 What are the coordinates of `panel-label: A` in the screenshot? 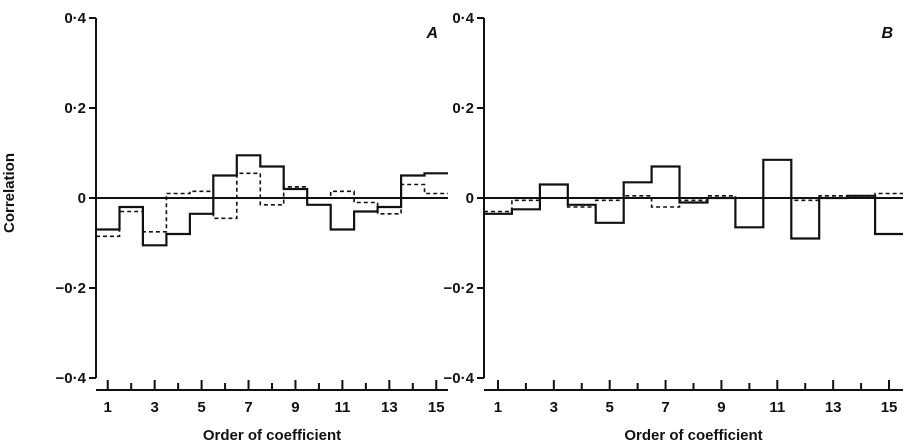 It's located at (431, 33).